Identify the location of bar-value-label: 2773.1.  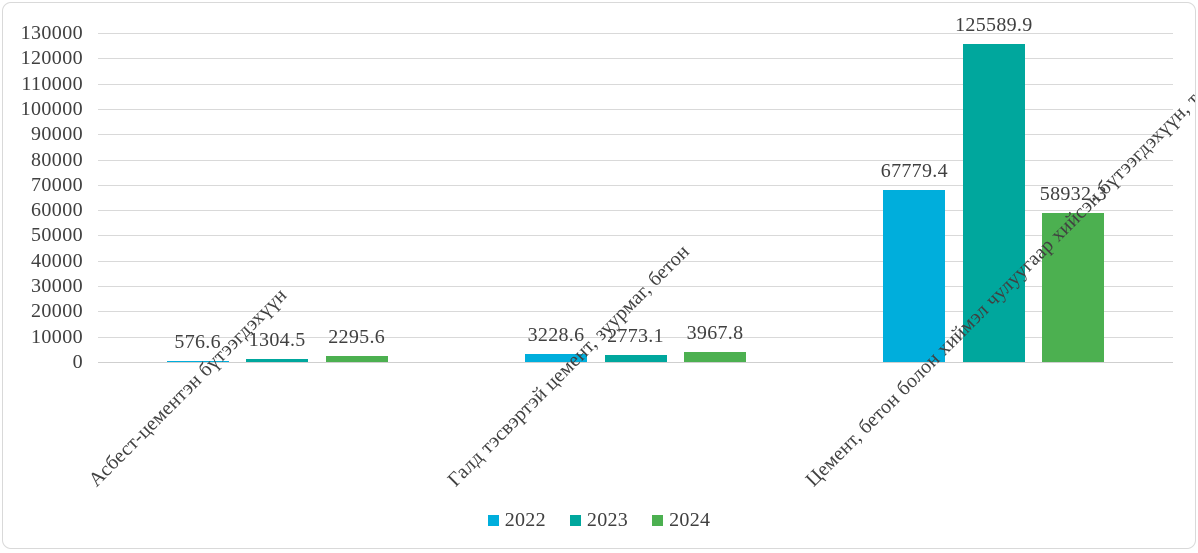
(635, 335).